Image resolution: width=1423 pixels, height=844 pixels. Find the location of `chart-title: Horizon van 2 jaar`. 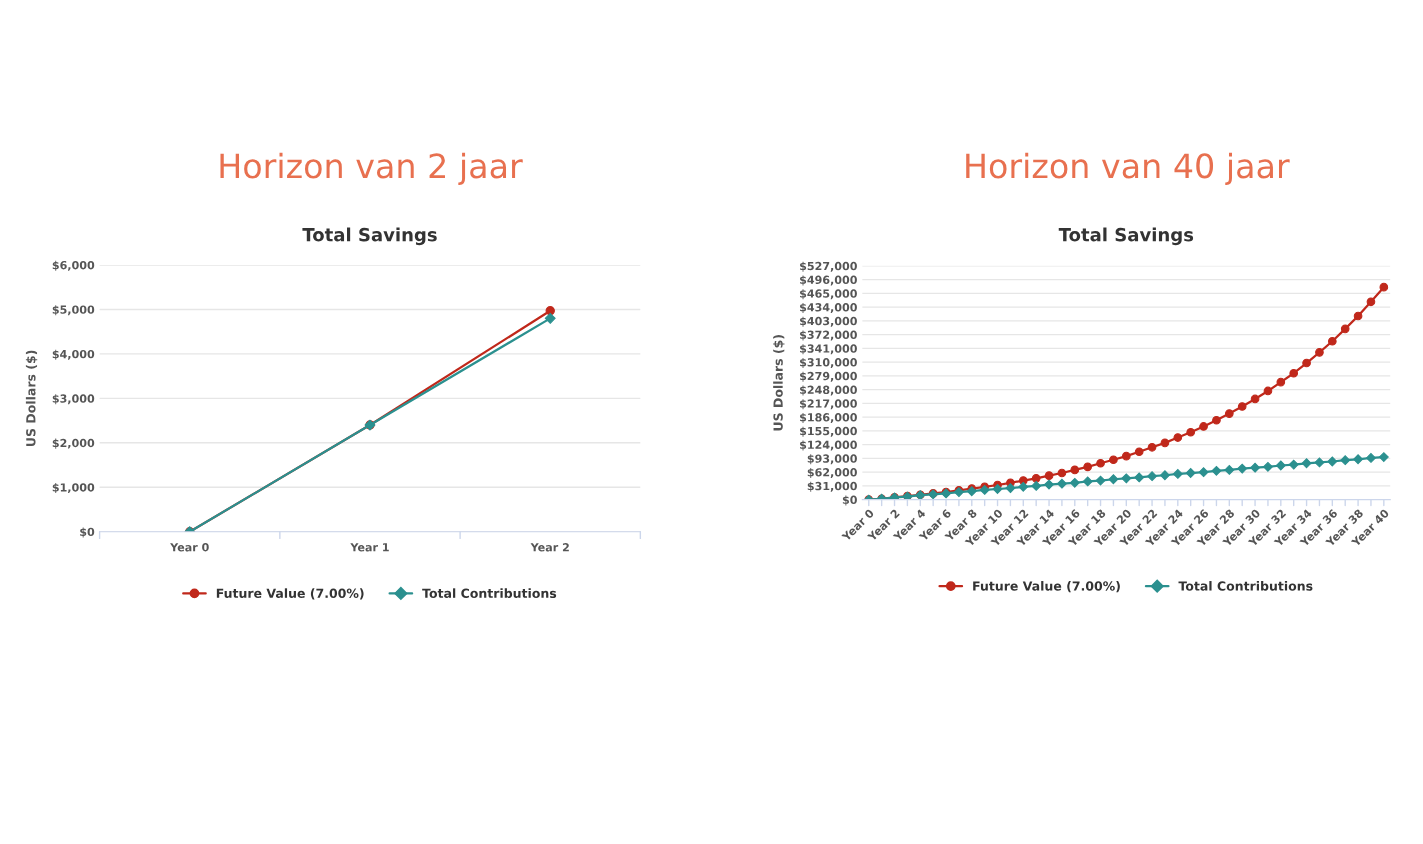

chart-title: Horizon van 2 jaar is located at coordinates (371, 168).